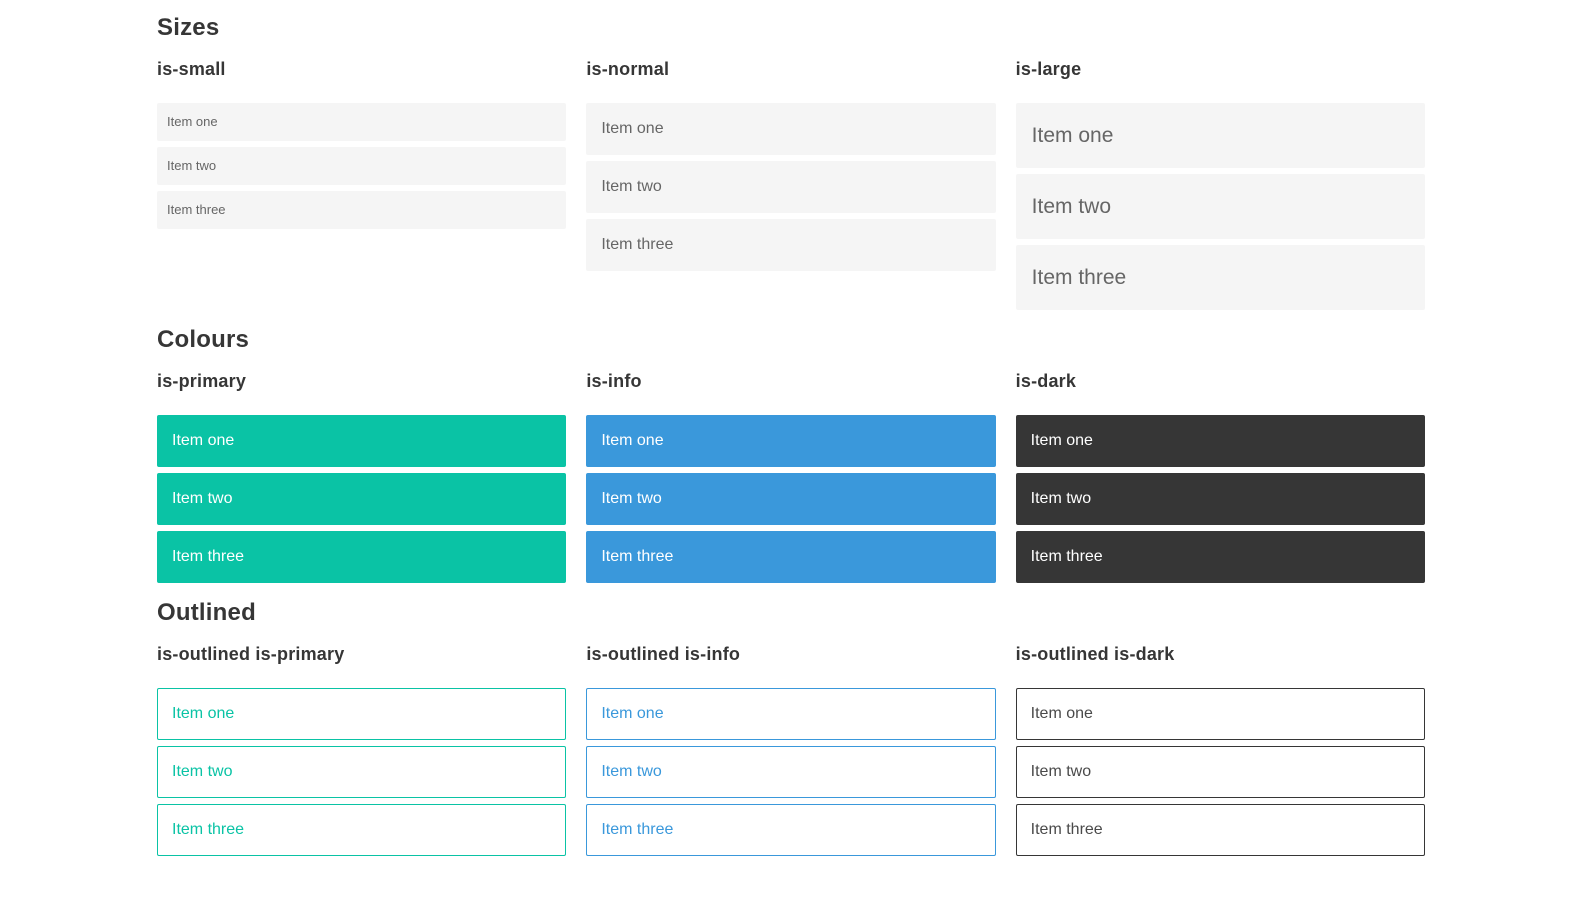 This screenshot has width=1595, height=902. What do you see at coordinates (628, 69) in the screenshot?
I see `group-label: is-normal` at bounding box center [628, 69].